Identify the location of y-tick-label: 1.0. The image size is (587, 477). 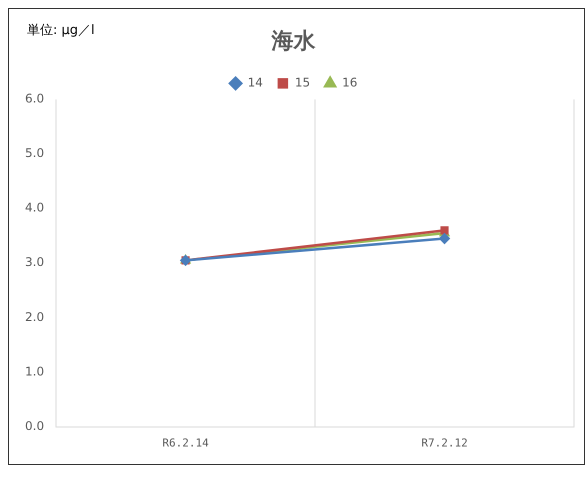
(34, 371).